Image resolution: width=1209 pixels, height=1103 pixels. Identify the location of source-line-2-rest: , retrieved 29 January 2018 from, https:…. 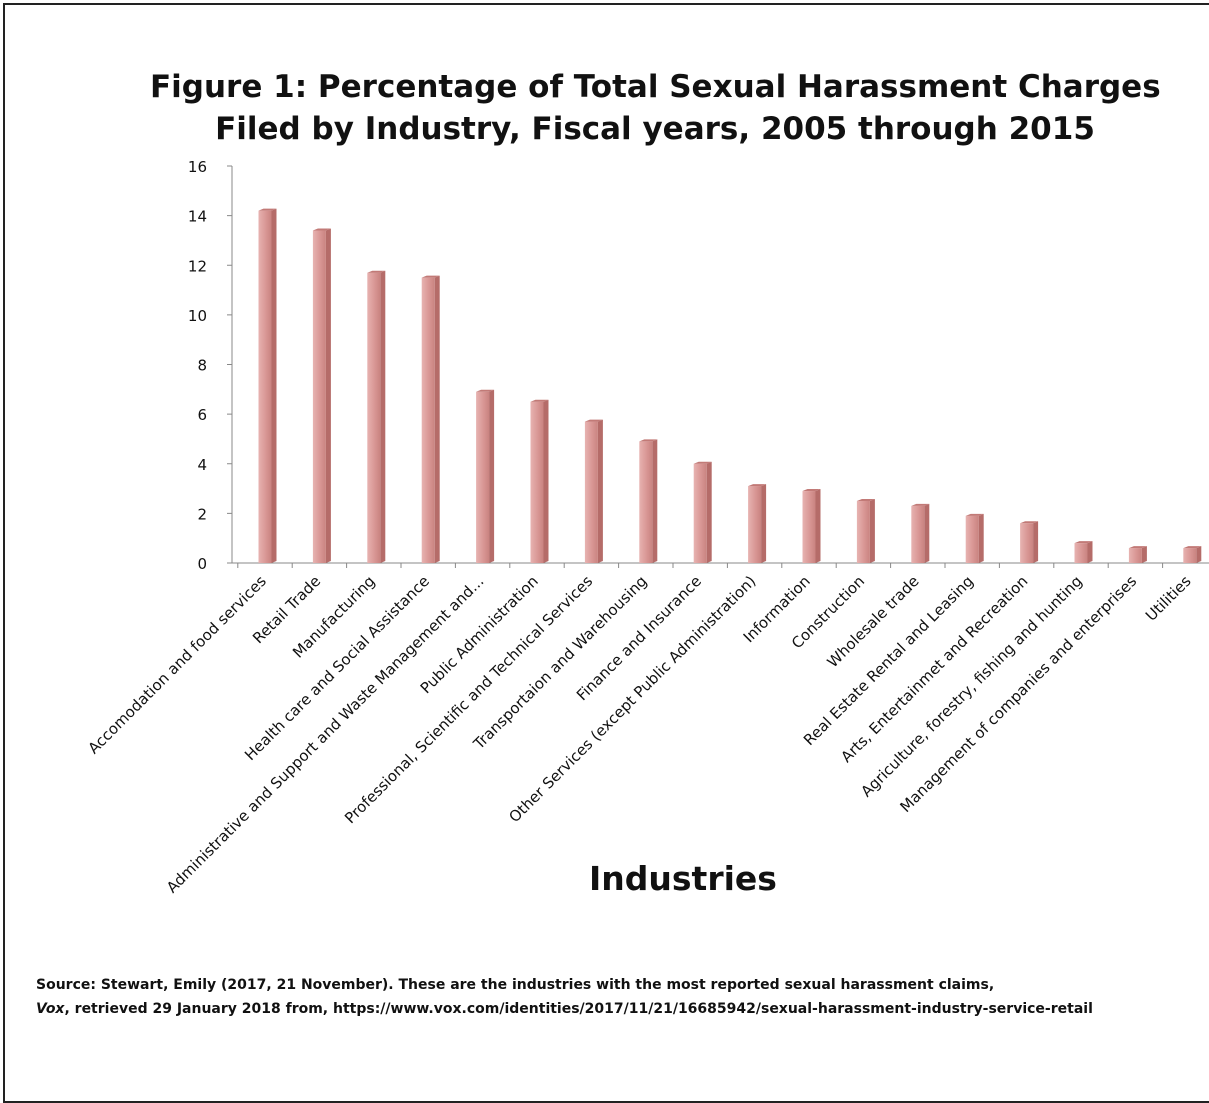
(578, 1009).